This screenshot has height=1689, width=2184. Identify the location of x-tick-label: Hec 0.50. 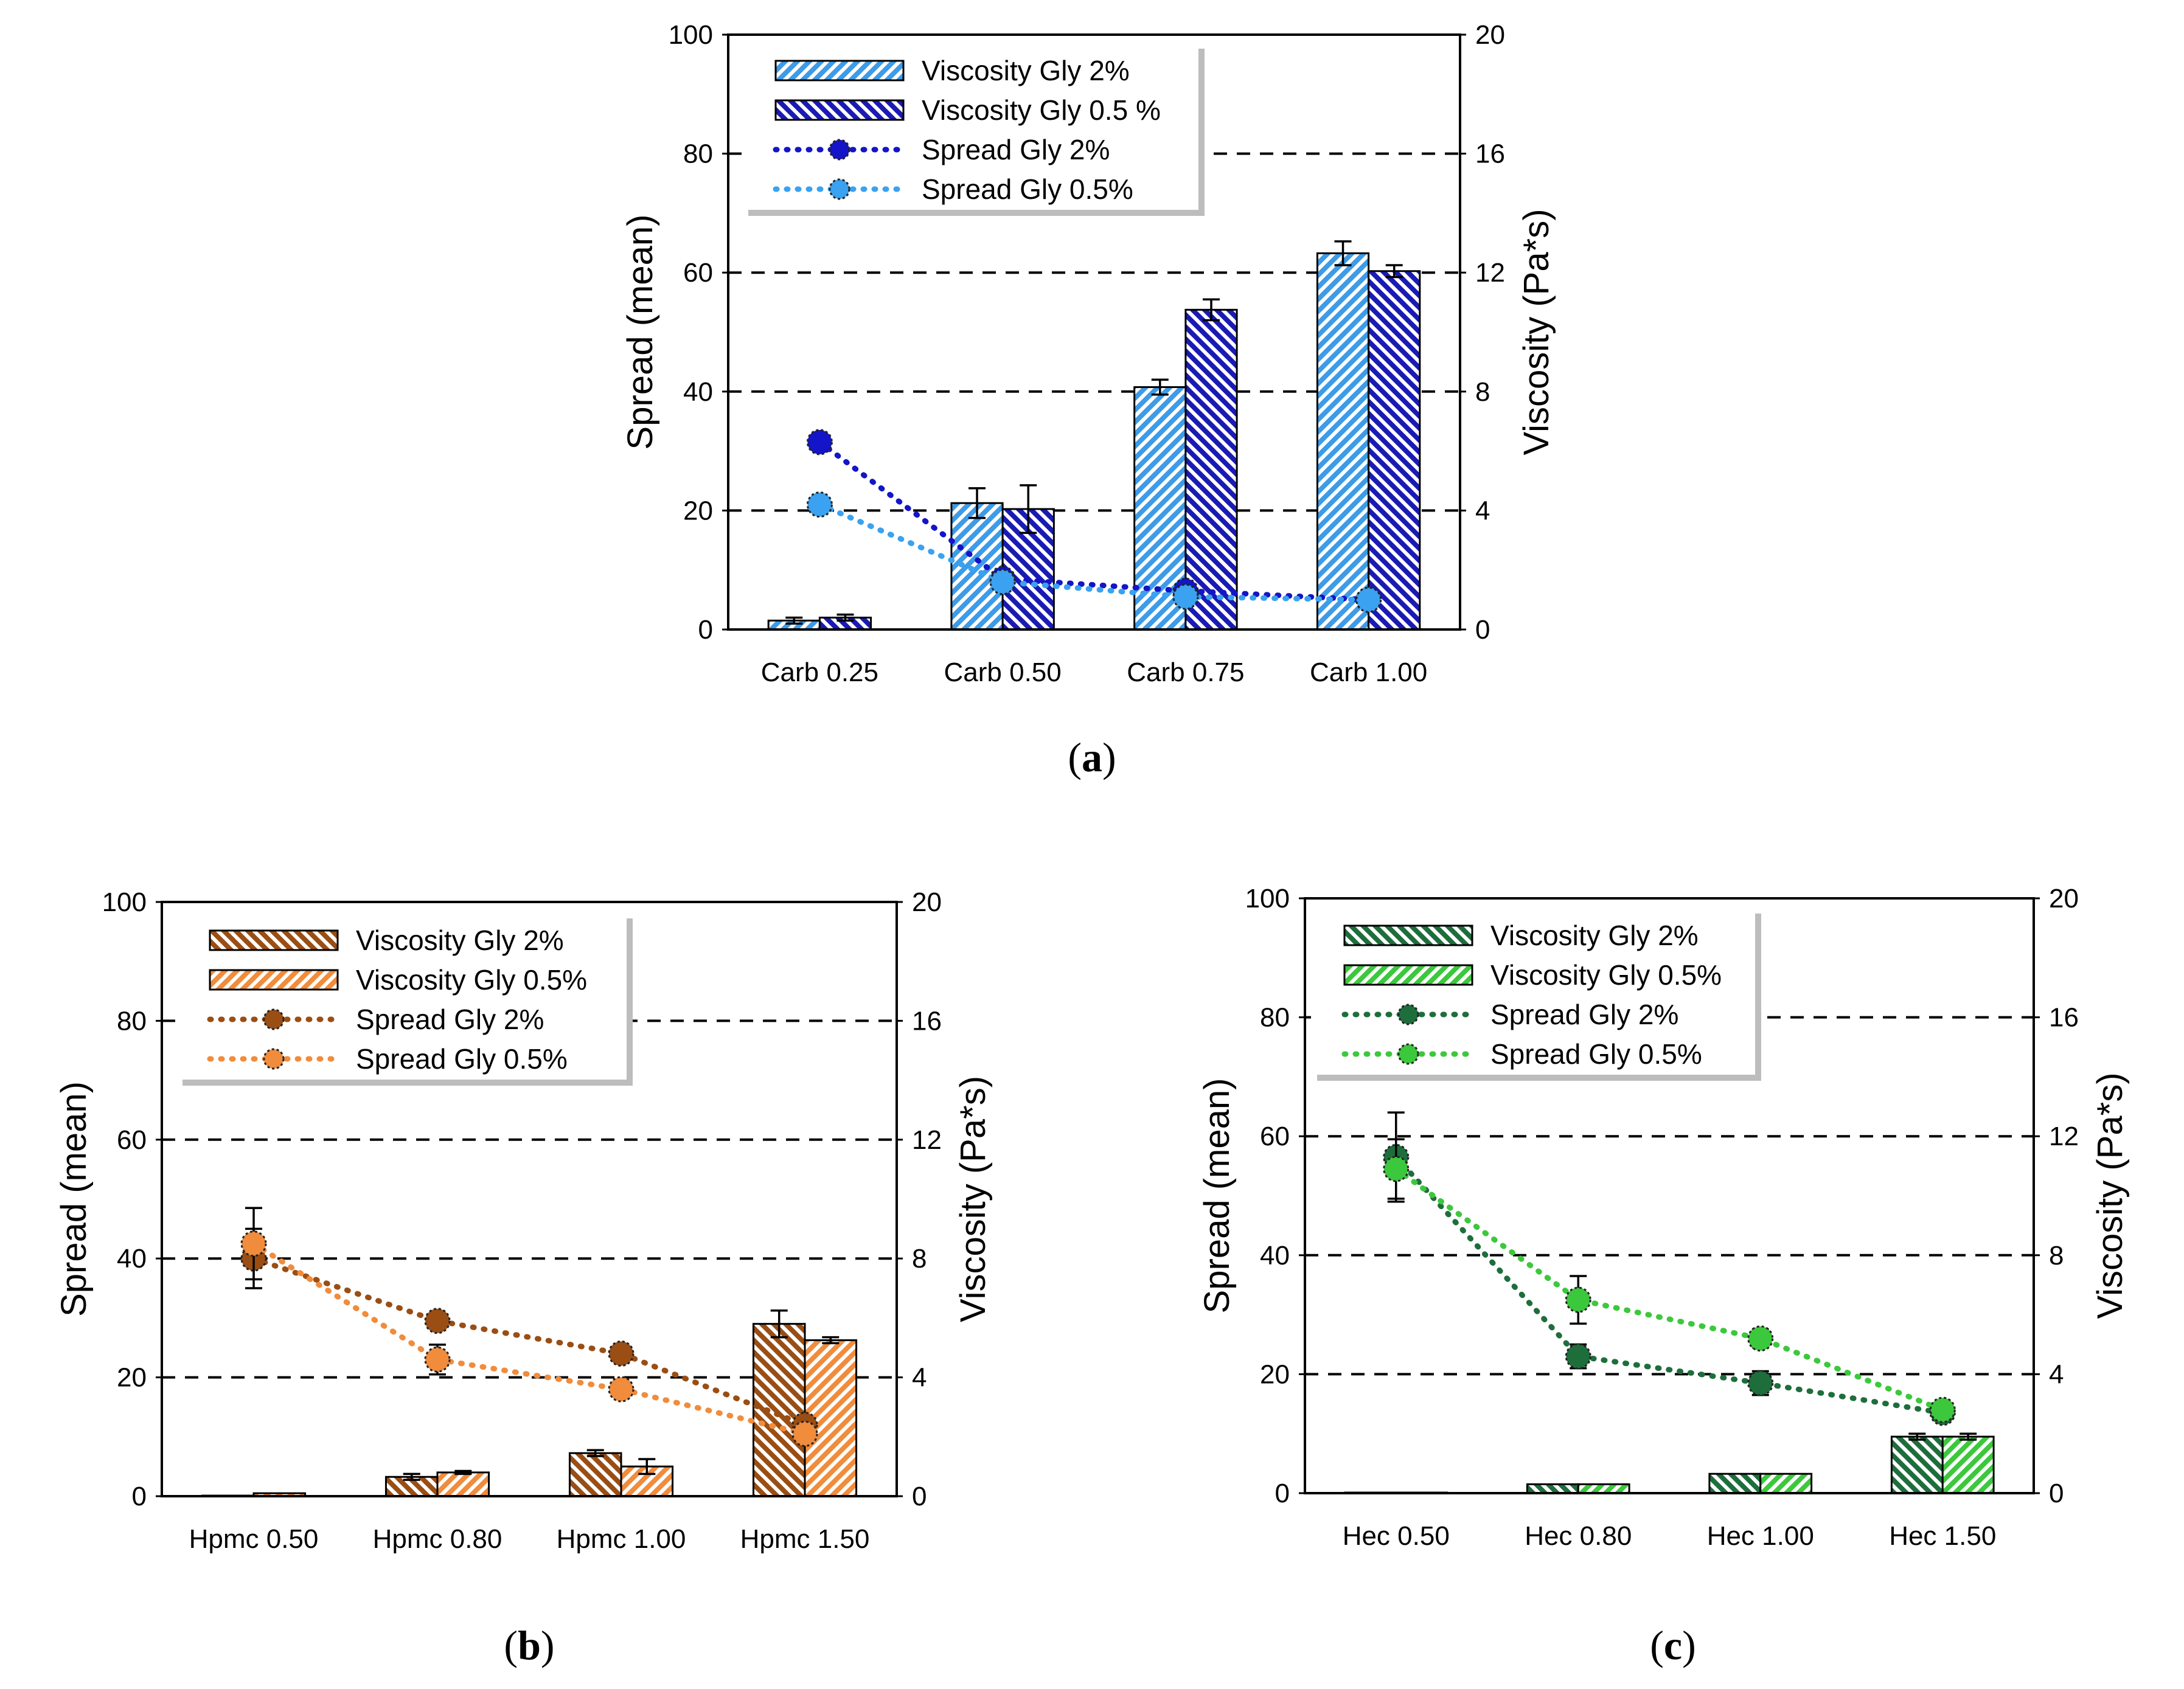
(1396, 1536).